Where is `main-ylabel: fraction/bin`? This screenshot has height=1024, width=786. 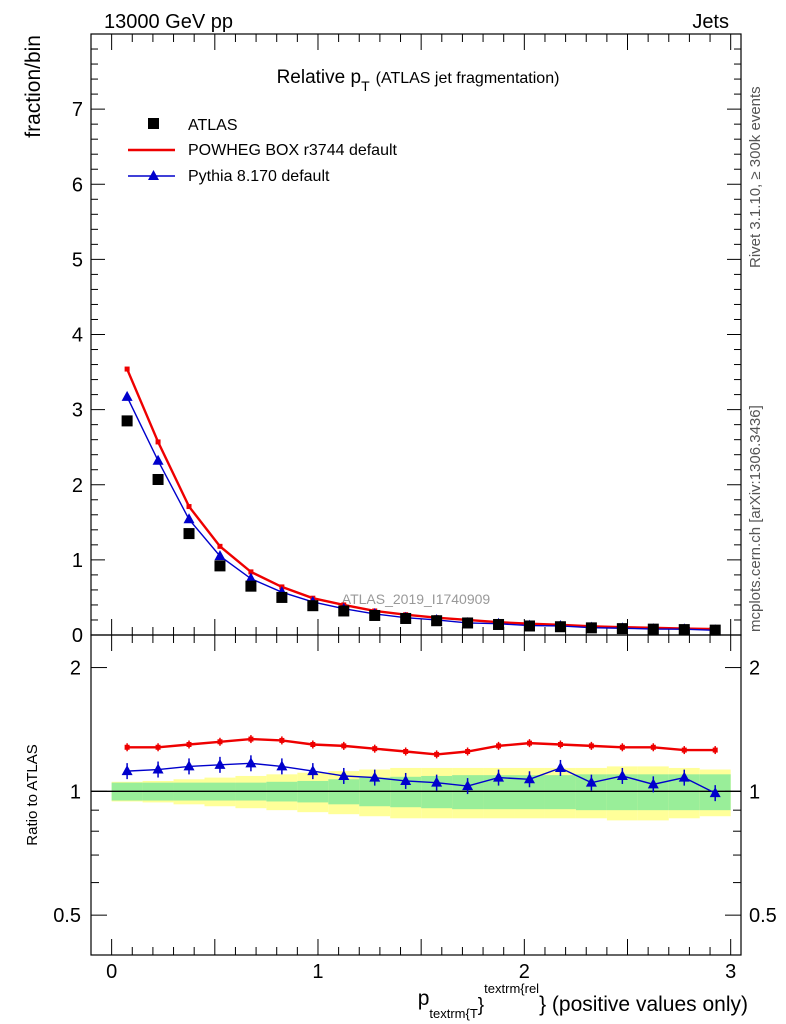 main-ylabel: fraction/bin is located at coordinates (33, 86).